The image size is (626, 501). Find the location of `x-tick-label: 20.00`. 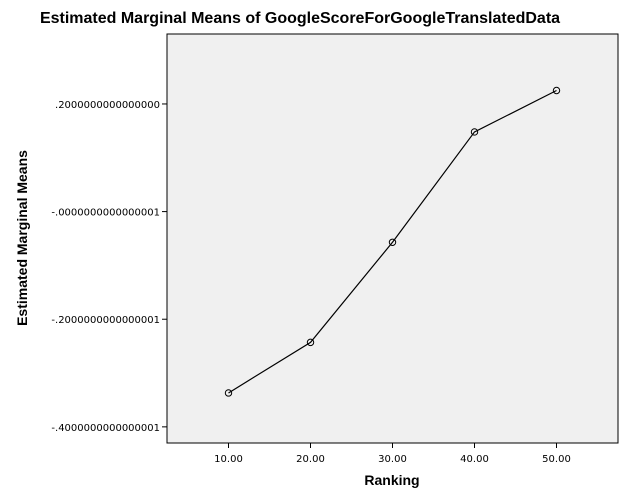

x-tick-label: 20.00 is located at coordinates (310, 459).